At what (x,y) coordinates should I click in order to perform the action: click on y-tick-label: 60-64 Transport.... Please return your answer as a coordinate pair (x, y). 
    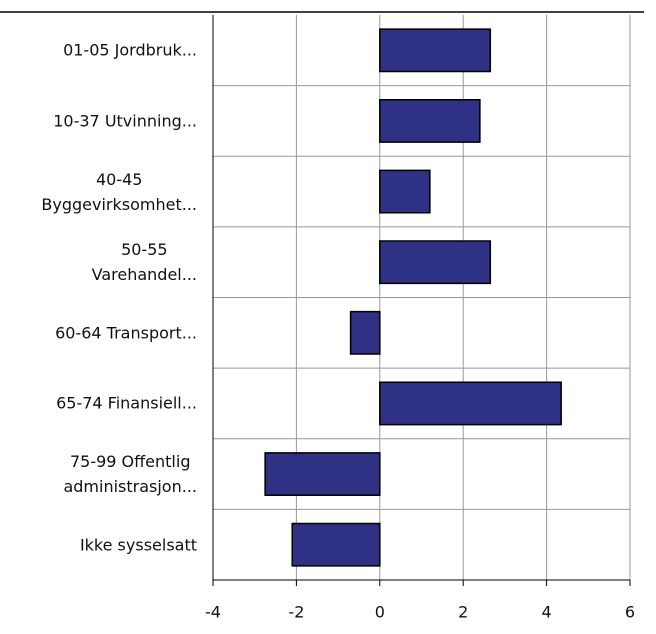
    Looking at the image, I should click on (126, 333).